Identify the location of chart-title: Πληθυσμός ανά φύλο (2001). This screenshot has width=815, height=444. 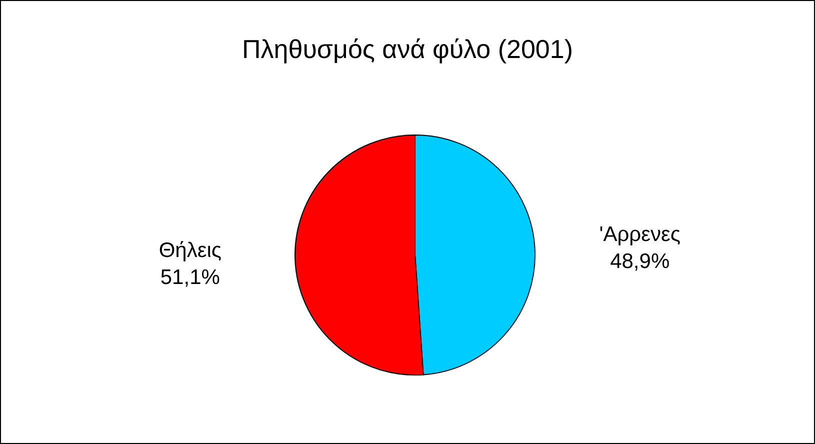
(407, 49).